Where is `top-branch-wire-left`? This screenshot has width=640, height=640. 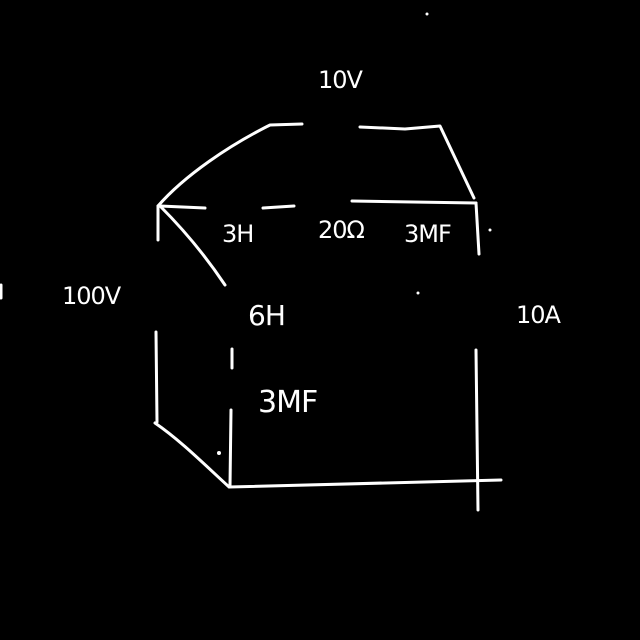 top-branch-wire-left is located at coordinates (230, 165).